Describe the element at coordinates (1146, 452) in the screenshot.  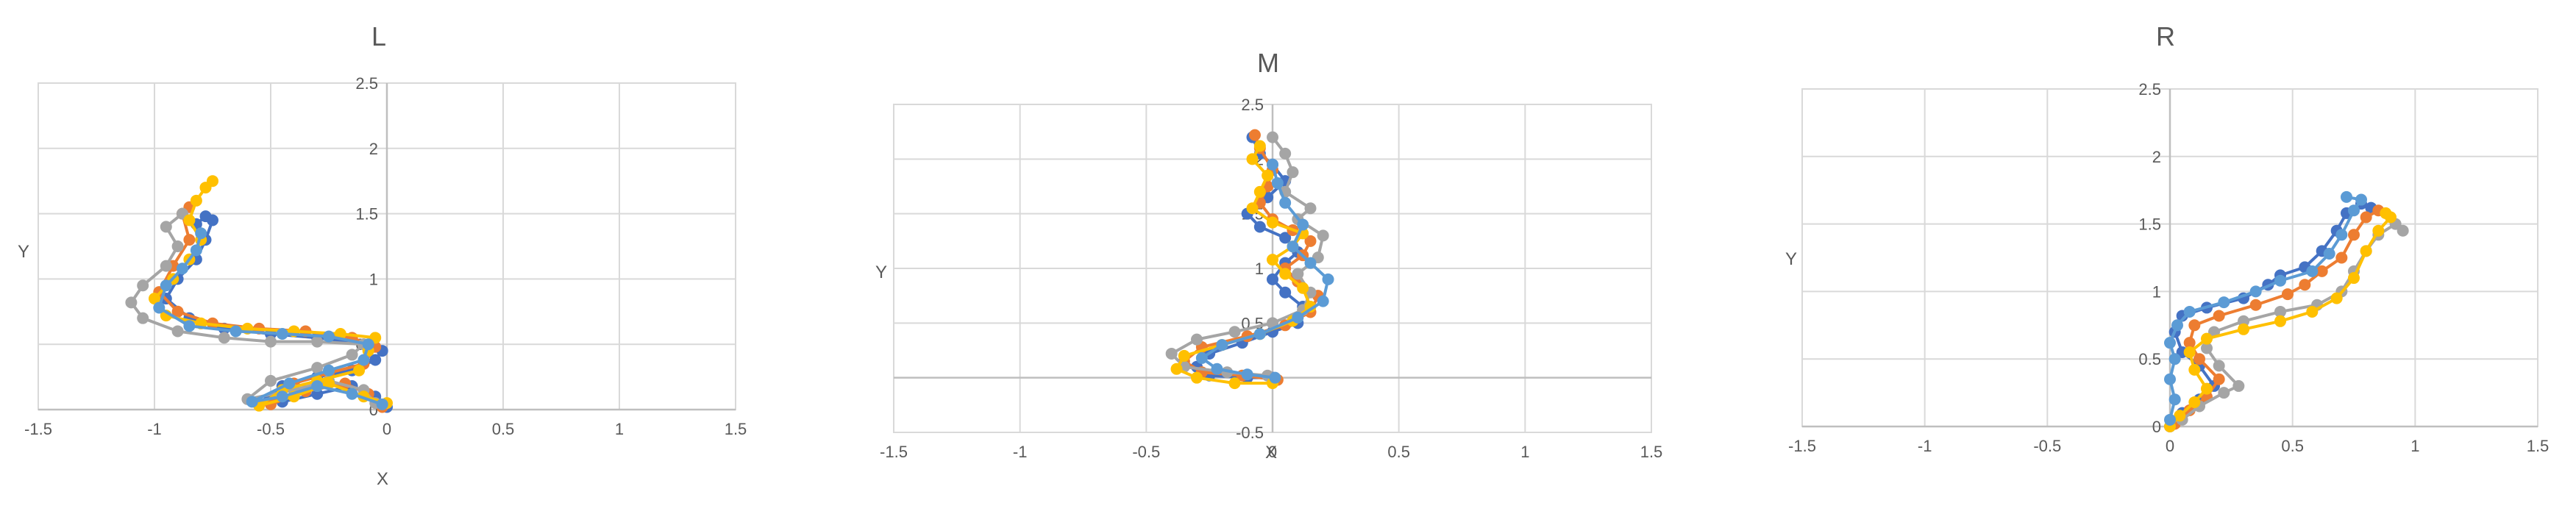
I see `x-tick-label: -0.5` at that location.